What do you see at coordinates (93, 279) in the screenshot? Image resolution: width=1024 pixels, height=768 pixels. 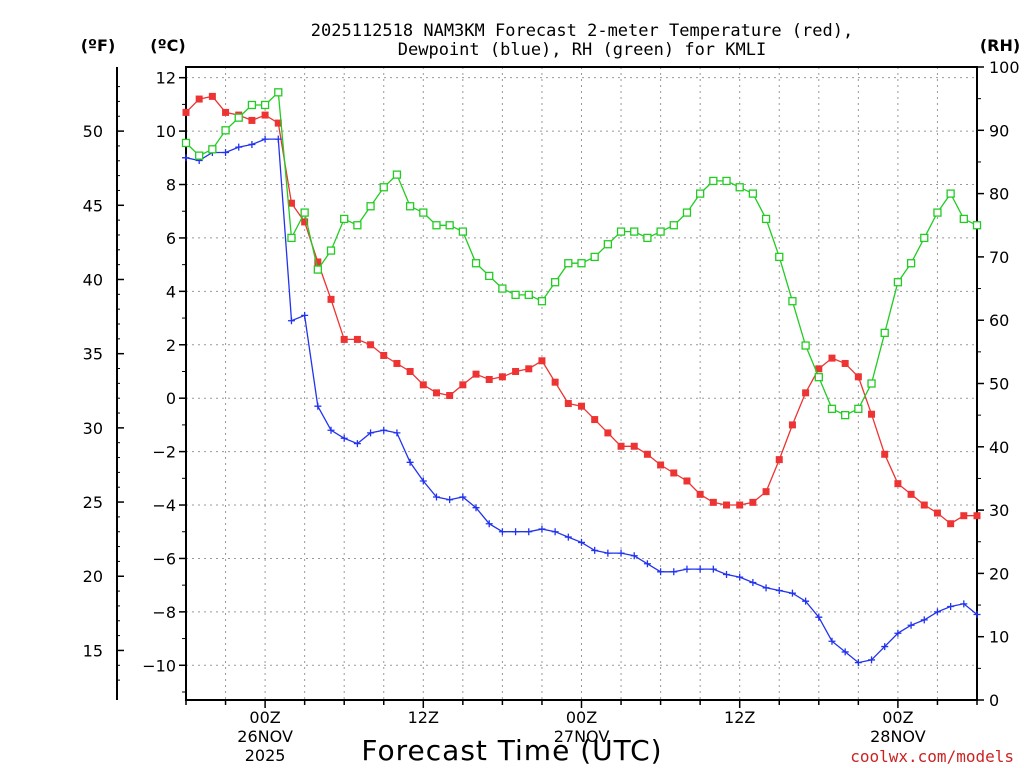 I see `f-tick-label: 40` at bounding box center [93, 279].